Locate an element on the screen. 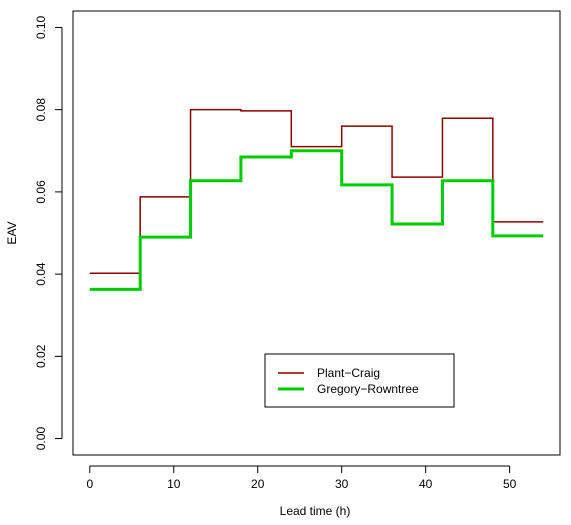 This screenshot has width=571, height=525. x-tick-label: 10 is located at coordinates (174, 484).